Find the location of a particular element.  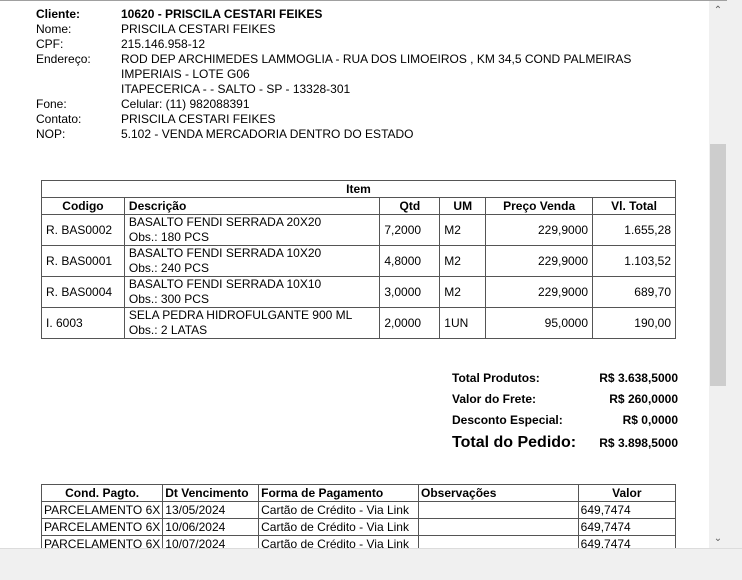

valor-frete-label: Valor do Frete: is located at coordinates (494, 399).